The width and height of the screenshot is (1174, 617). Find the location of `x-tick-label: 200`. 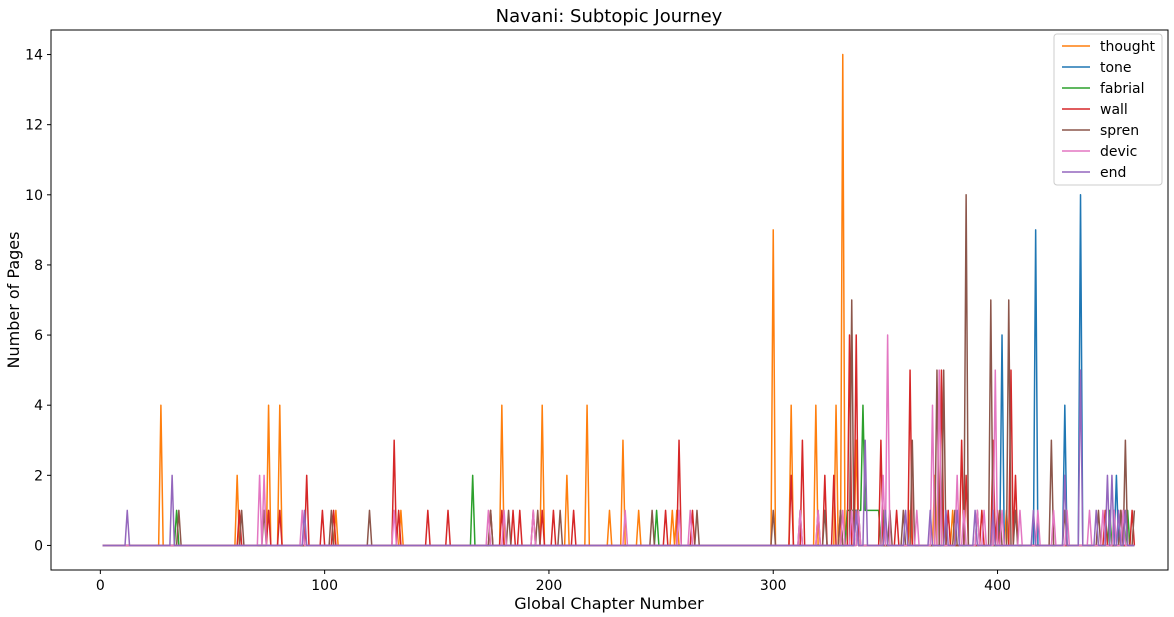

x-tick-label: 200 is located at coordinates (549, 586).